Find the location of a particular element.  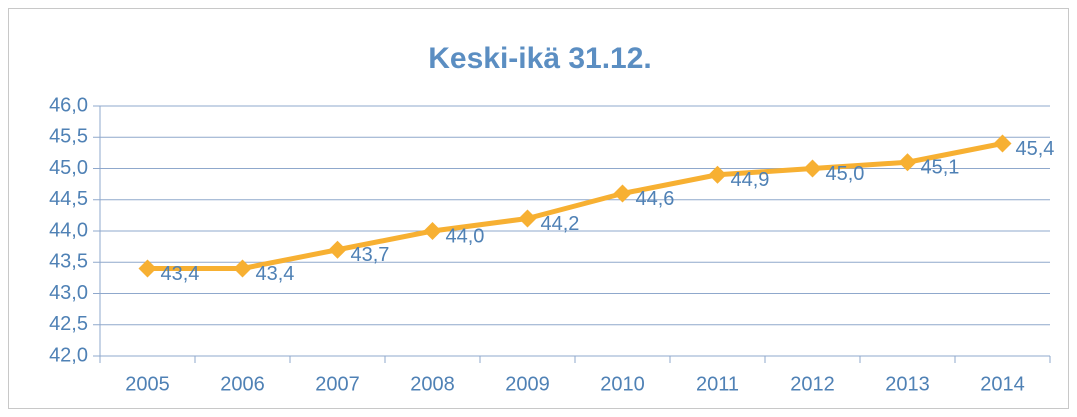

y-tick-label: 46,0 is located at coordinates (68, 105).